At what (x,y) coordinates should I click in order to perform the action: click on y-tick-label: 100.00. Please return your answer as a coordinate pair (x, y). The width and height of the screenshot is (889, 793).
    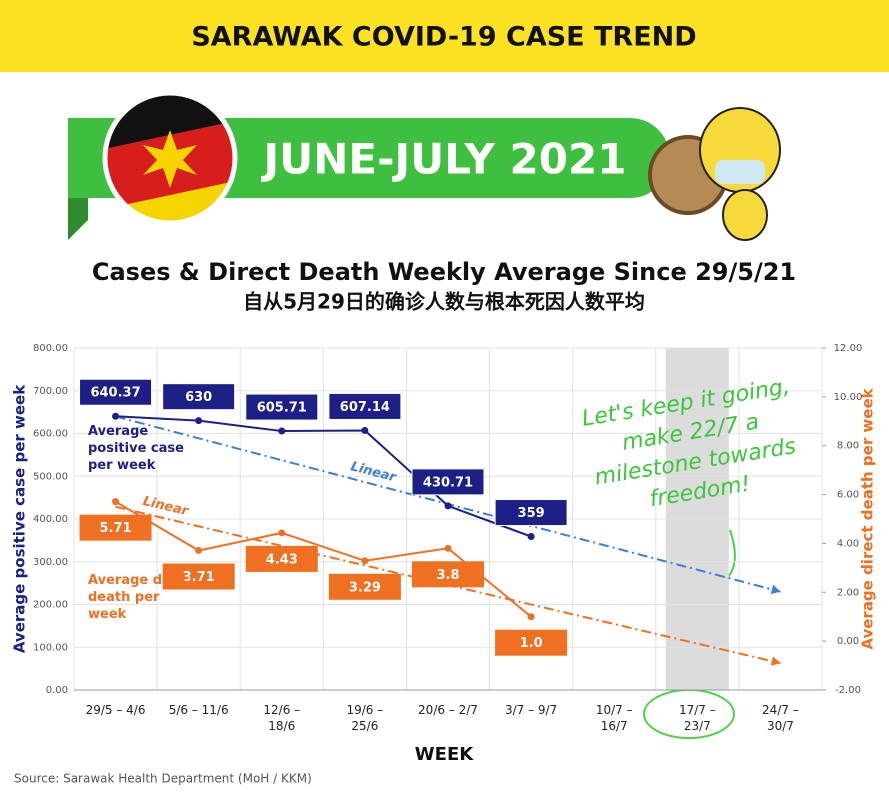
    Looking at the image, I should click on (50, 647).